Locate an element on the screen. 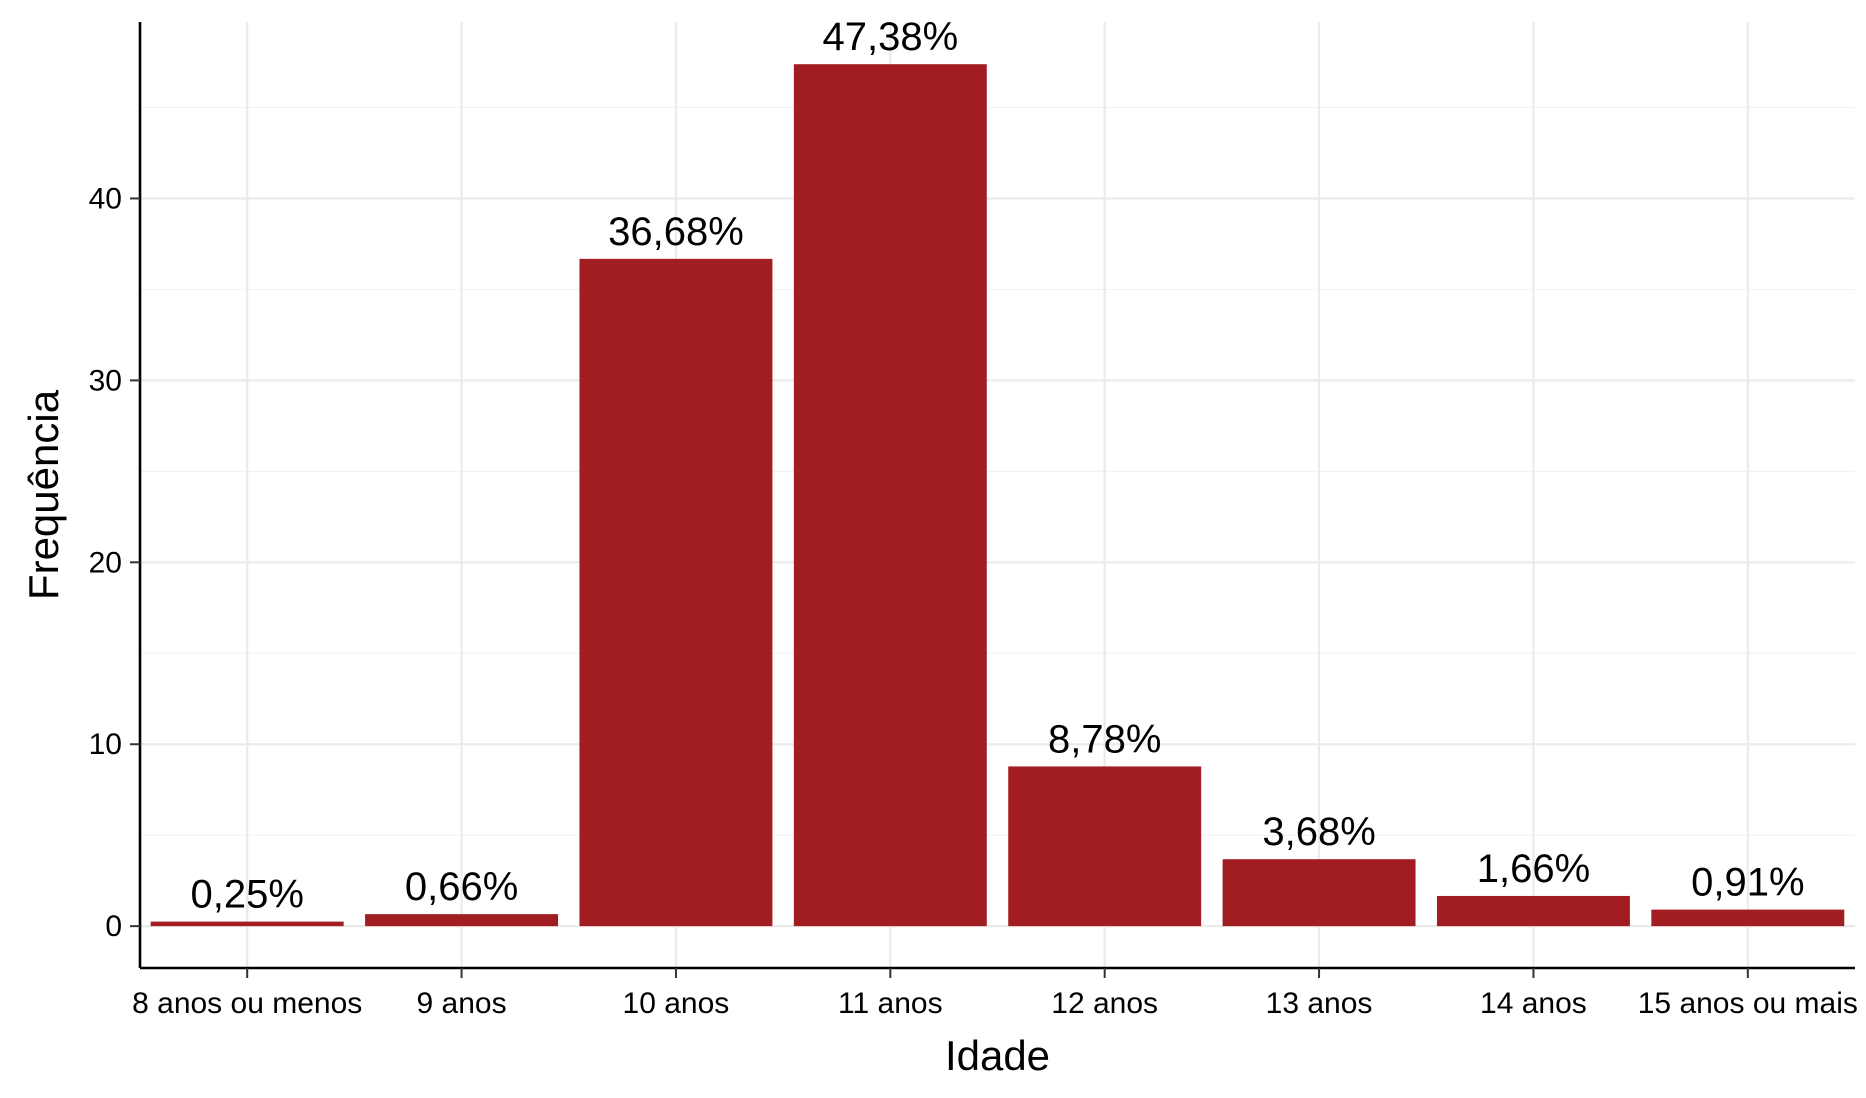 Image resolution: width=1866 pixels, height=1098 pixels. y-tick-label: 20 is located at coordinates (105, 562).